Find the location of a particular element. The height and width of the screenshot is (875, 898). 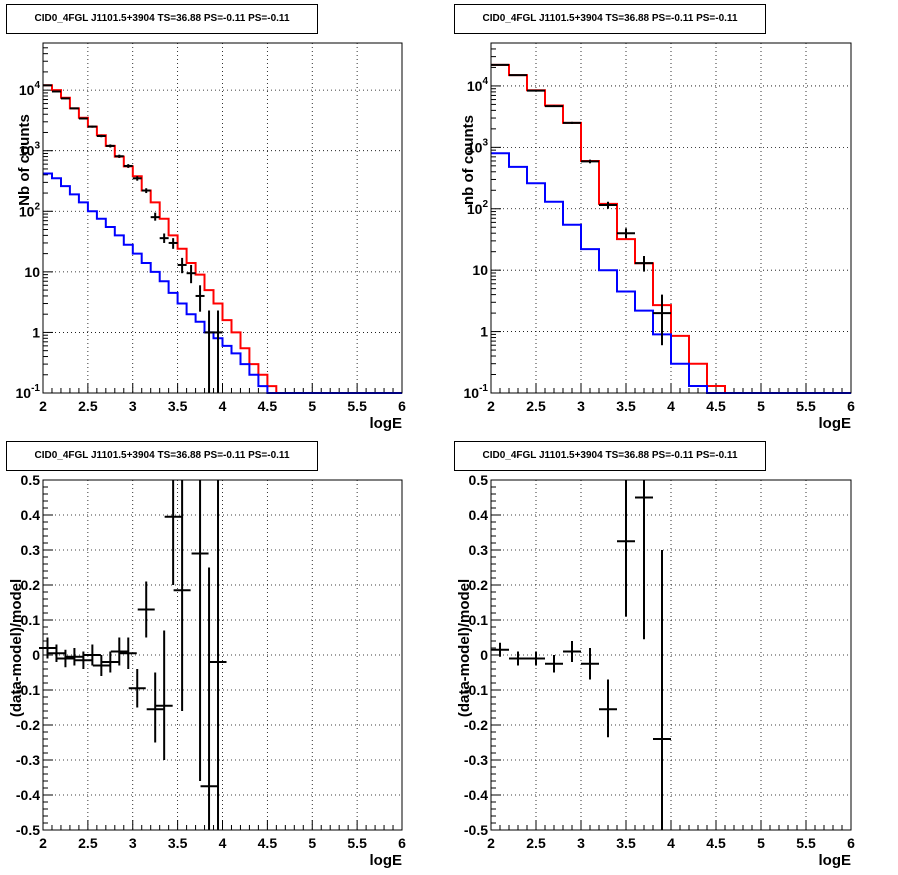

y-axis-label: nb of counts is located at coordinates (468, 160).